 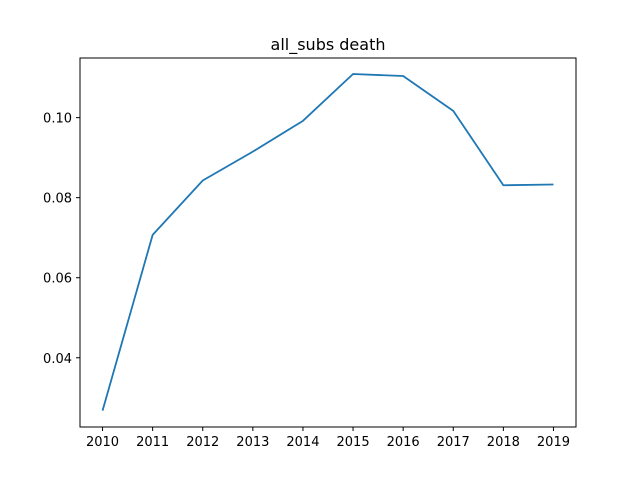 What do you see at coordinates (453, 442) in the screenshot?
I see `x-tick-label: 2017` at bounding box center [453, 442].